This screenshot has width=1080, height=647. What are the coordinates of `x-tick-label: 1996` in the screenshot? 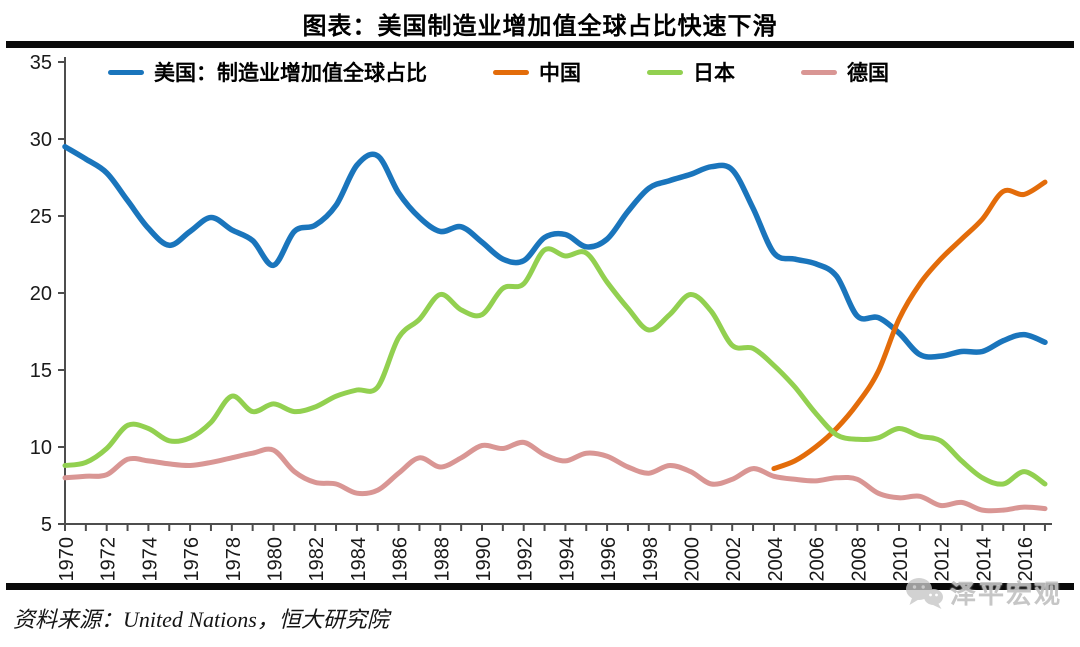 It's located at (609, 559).